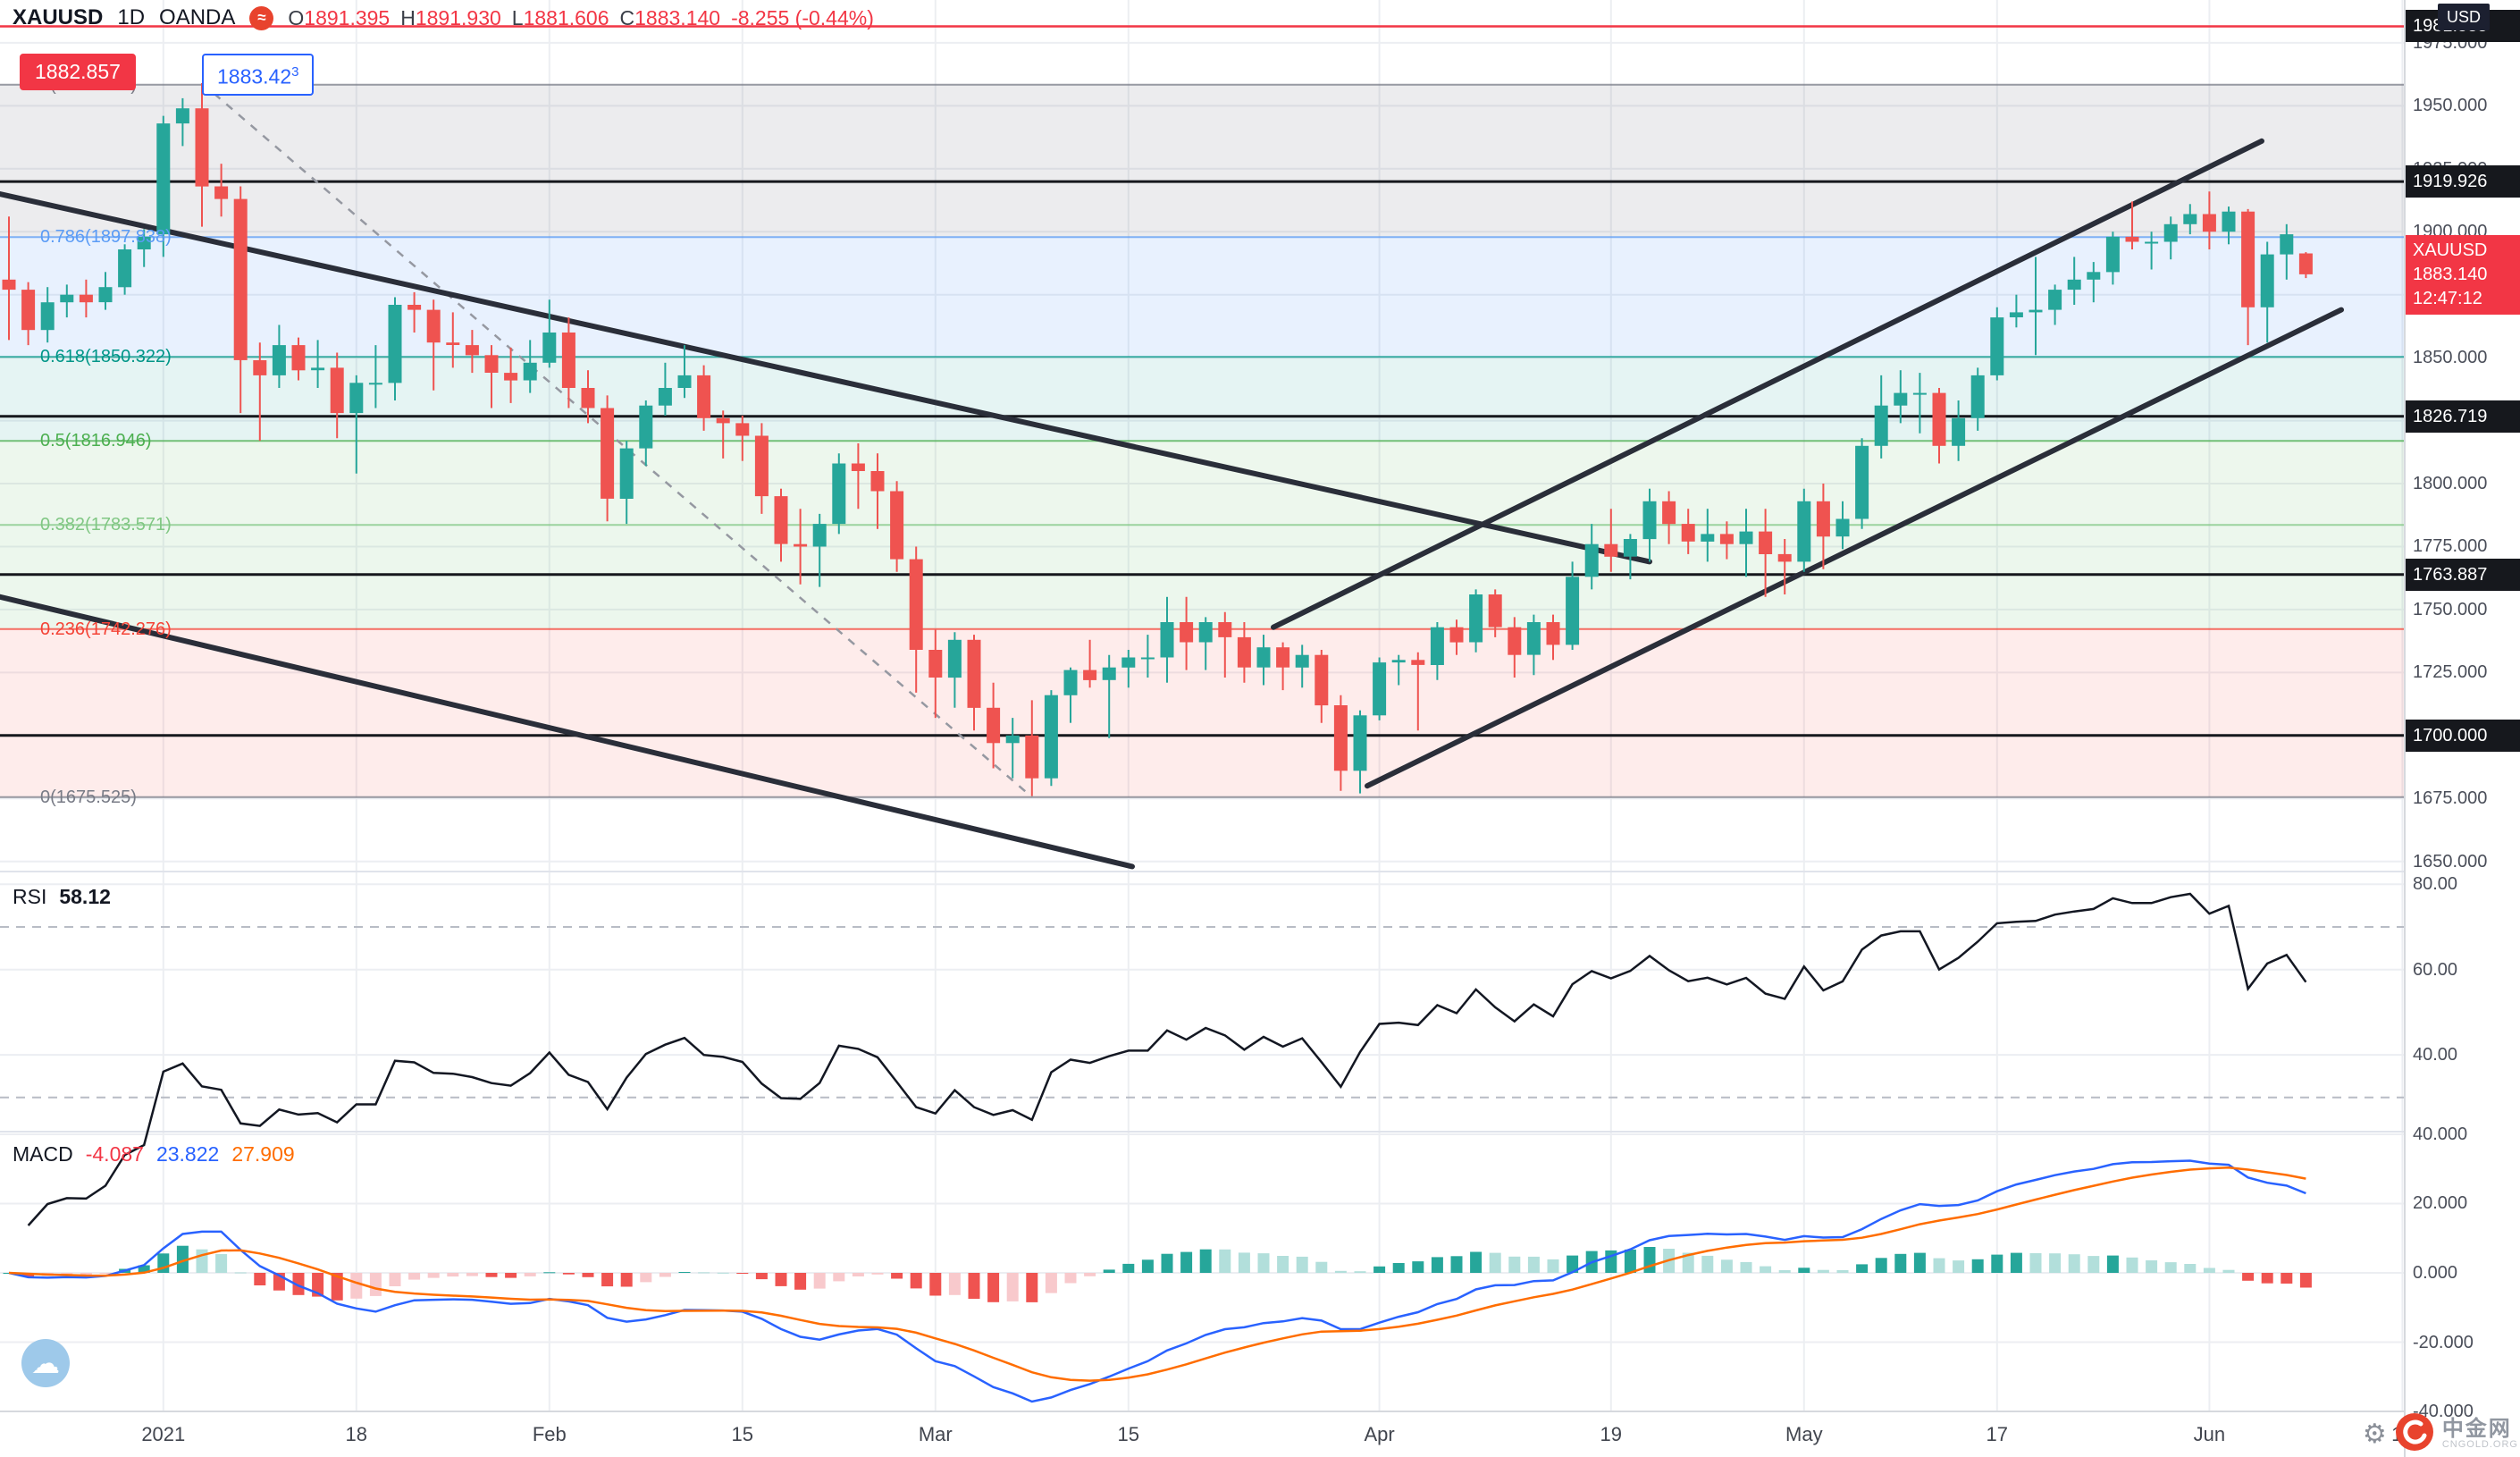  What do you see at coordinates (2443, 1342) in the screenshot?
I see `macd-tick-label: -20.000` at bounding box center [2443, 1342].